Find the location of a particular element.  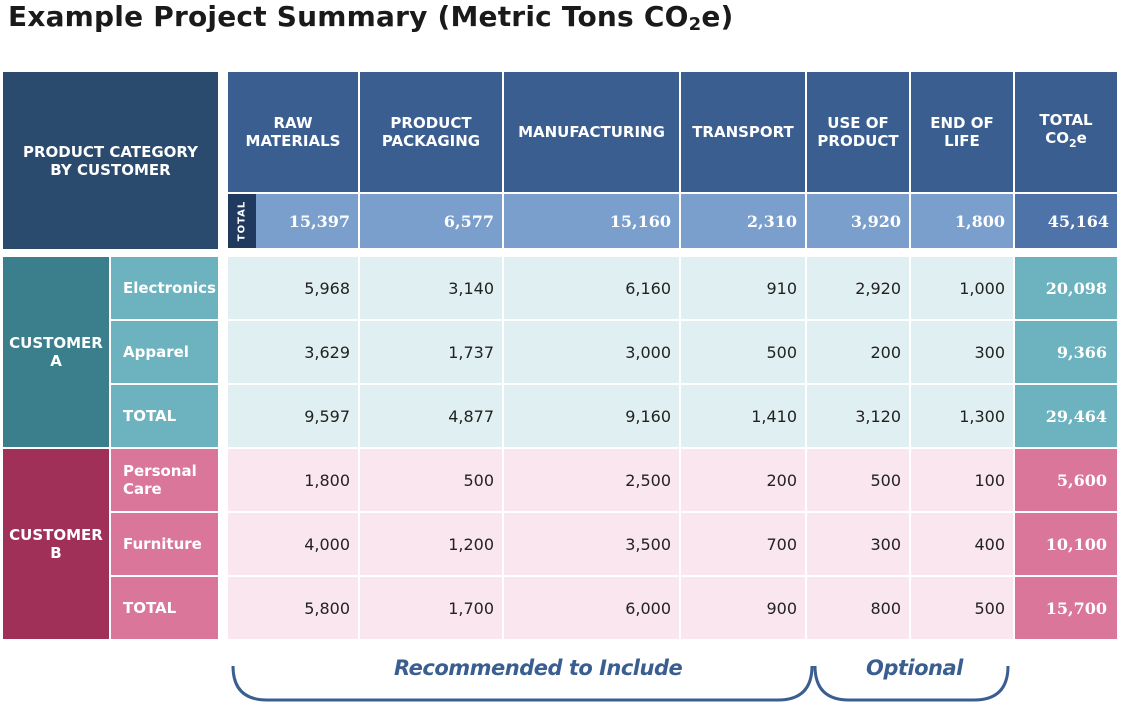

row-total: 20,098 is located at coordinates (1066, 288).